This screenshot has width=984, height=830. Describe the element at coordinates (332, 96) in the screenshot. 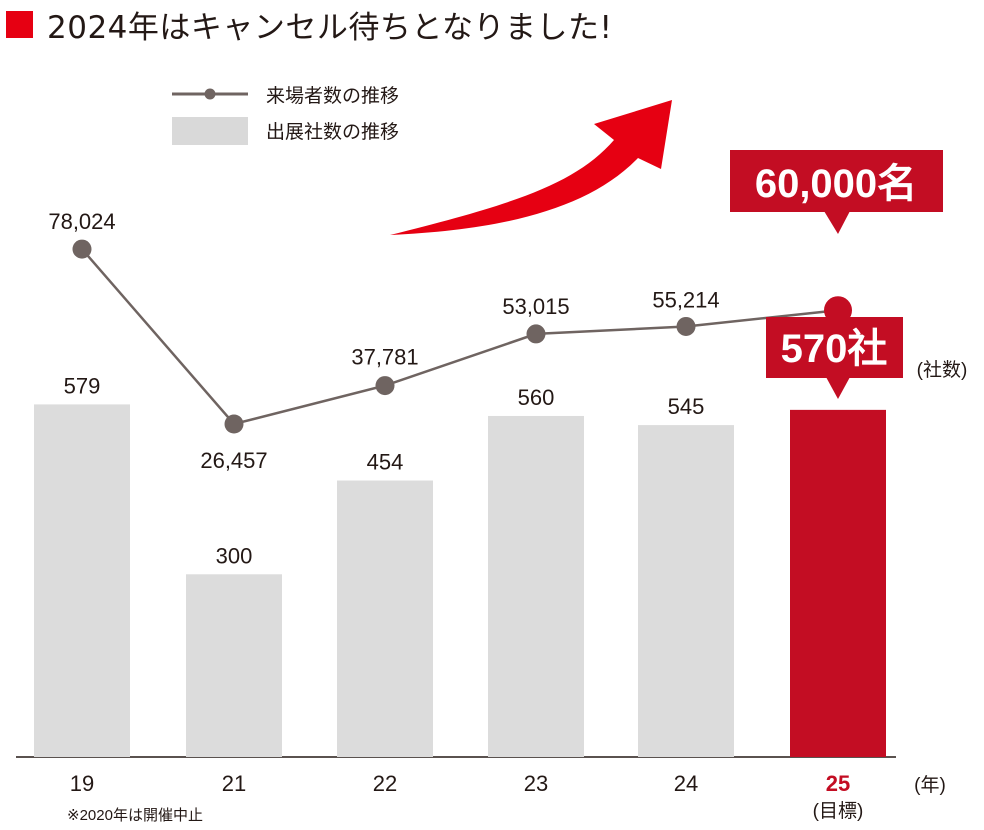

I see `legend-line-label: 来場者数の推移` at that location.